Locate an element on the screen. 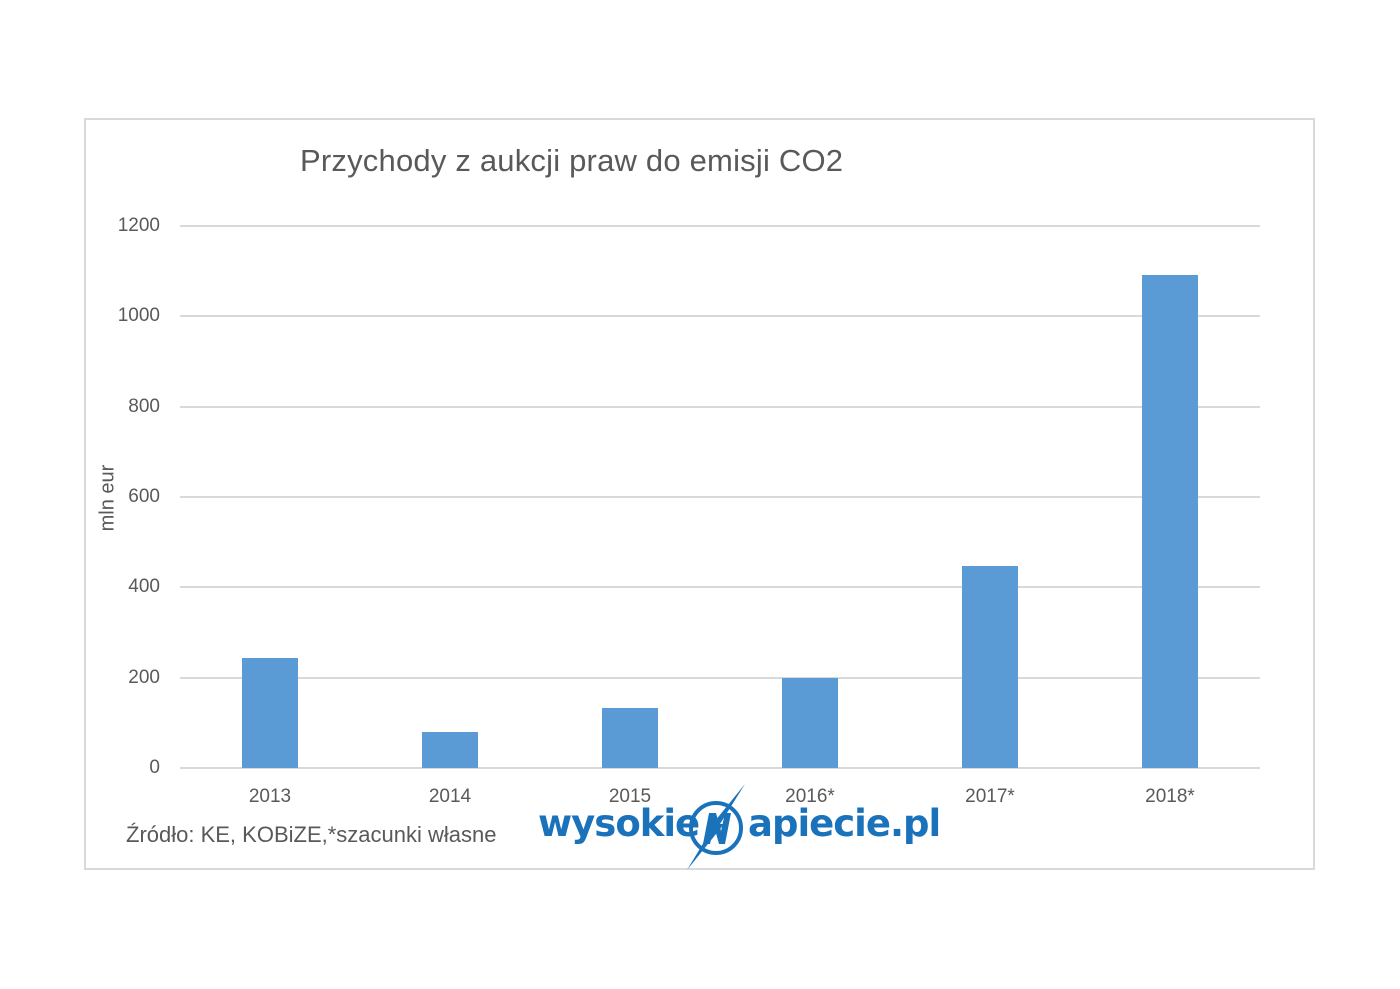  chart-title: Przychody z aukcji praw do emisji CO2 is located at coordinates (572, 160).